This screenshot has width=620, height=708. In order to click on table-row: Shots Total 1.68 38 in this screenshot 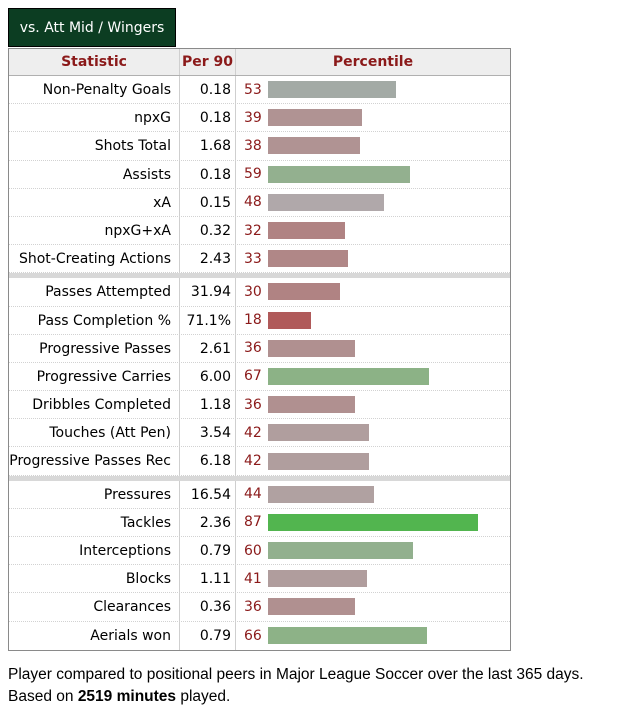, I will do `click(259, 146)`.